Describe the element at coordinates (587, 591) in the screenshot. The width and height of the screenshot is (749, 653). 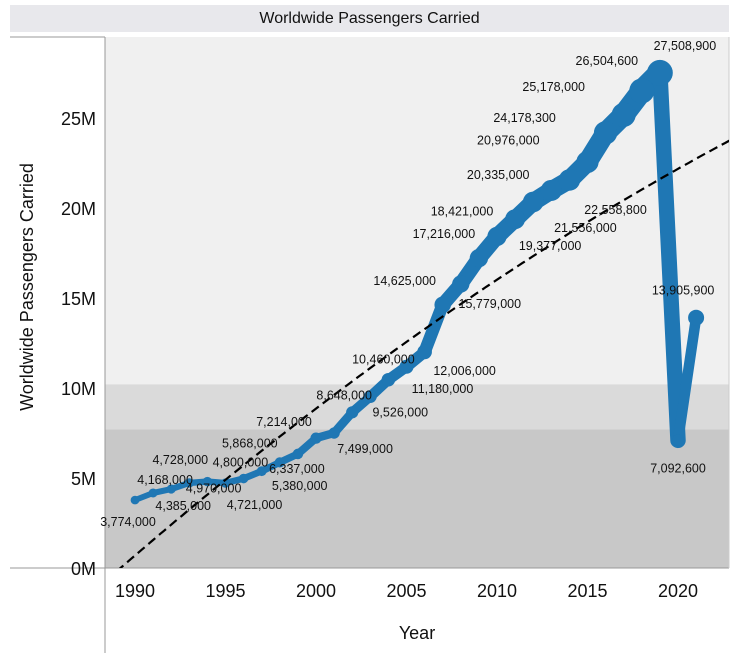
I see `x-tick-label: 2015` at that location.